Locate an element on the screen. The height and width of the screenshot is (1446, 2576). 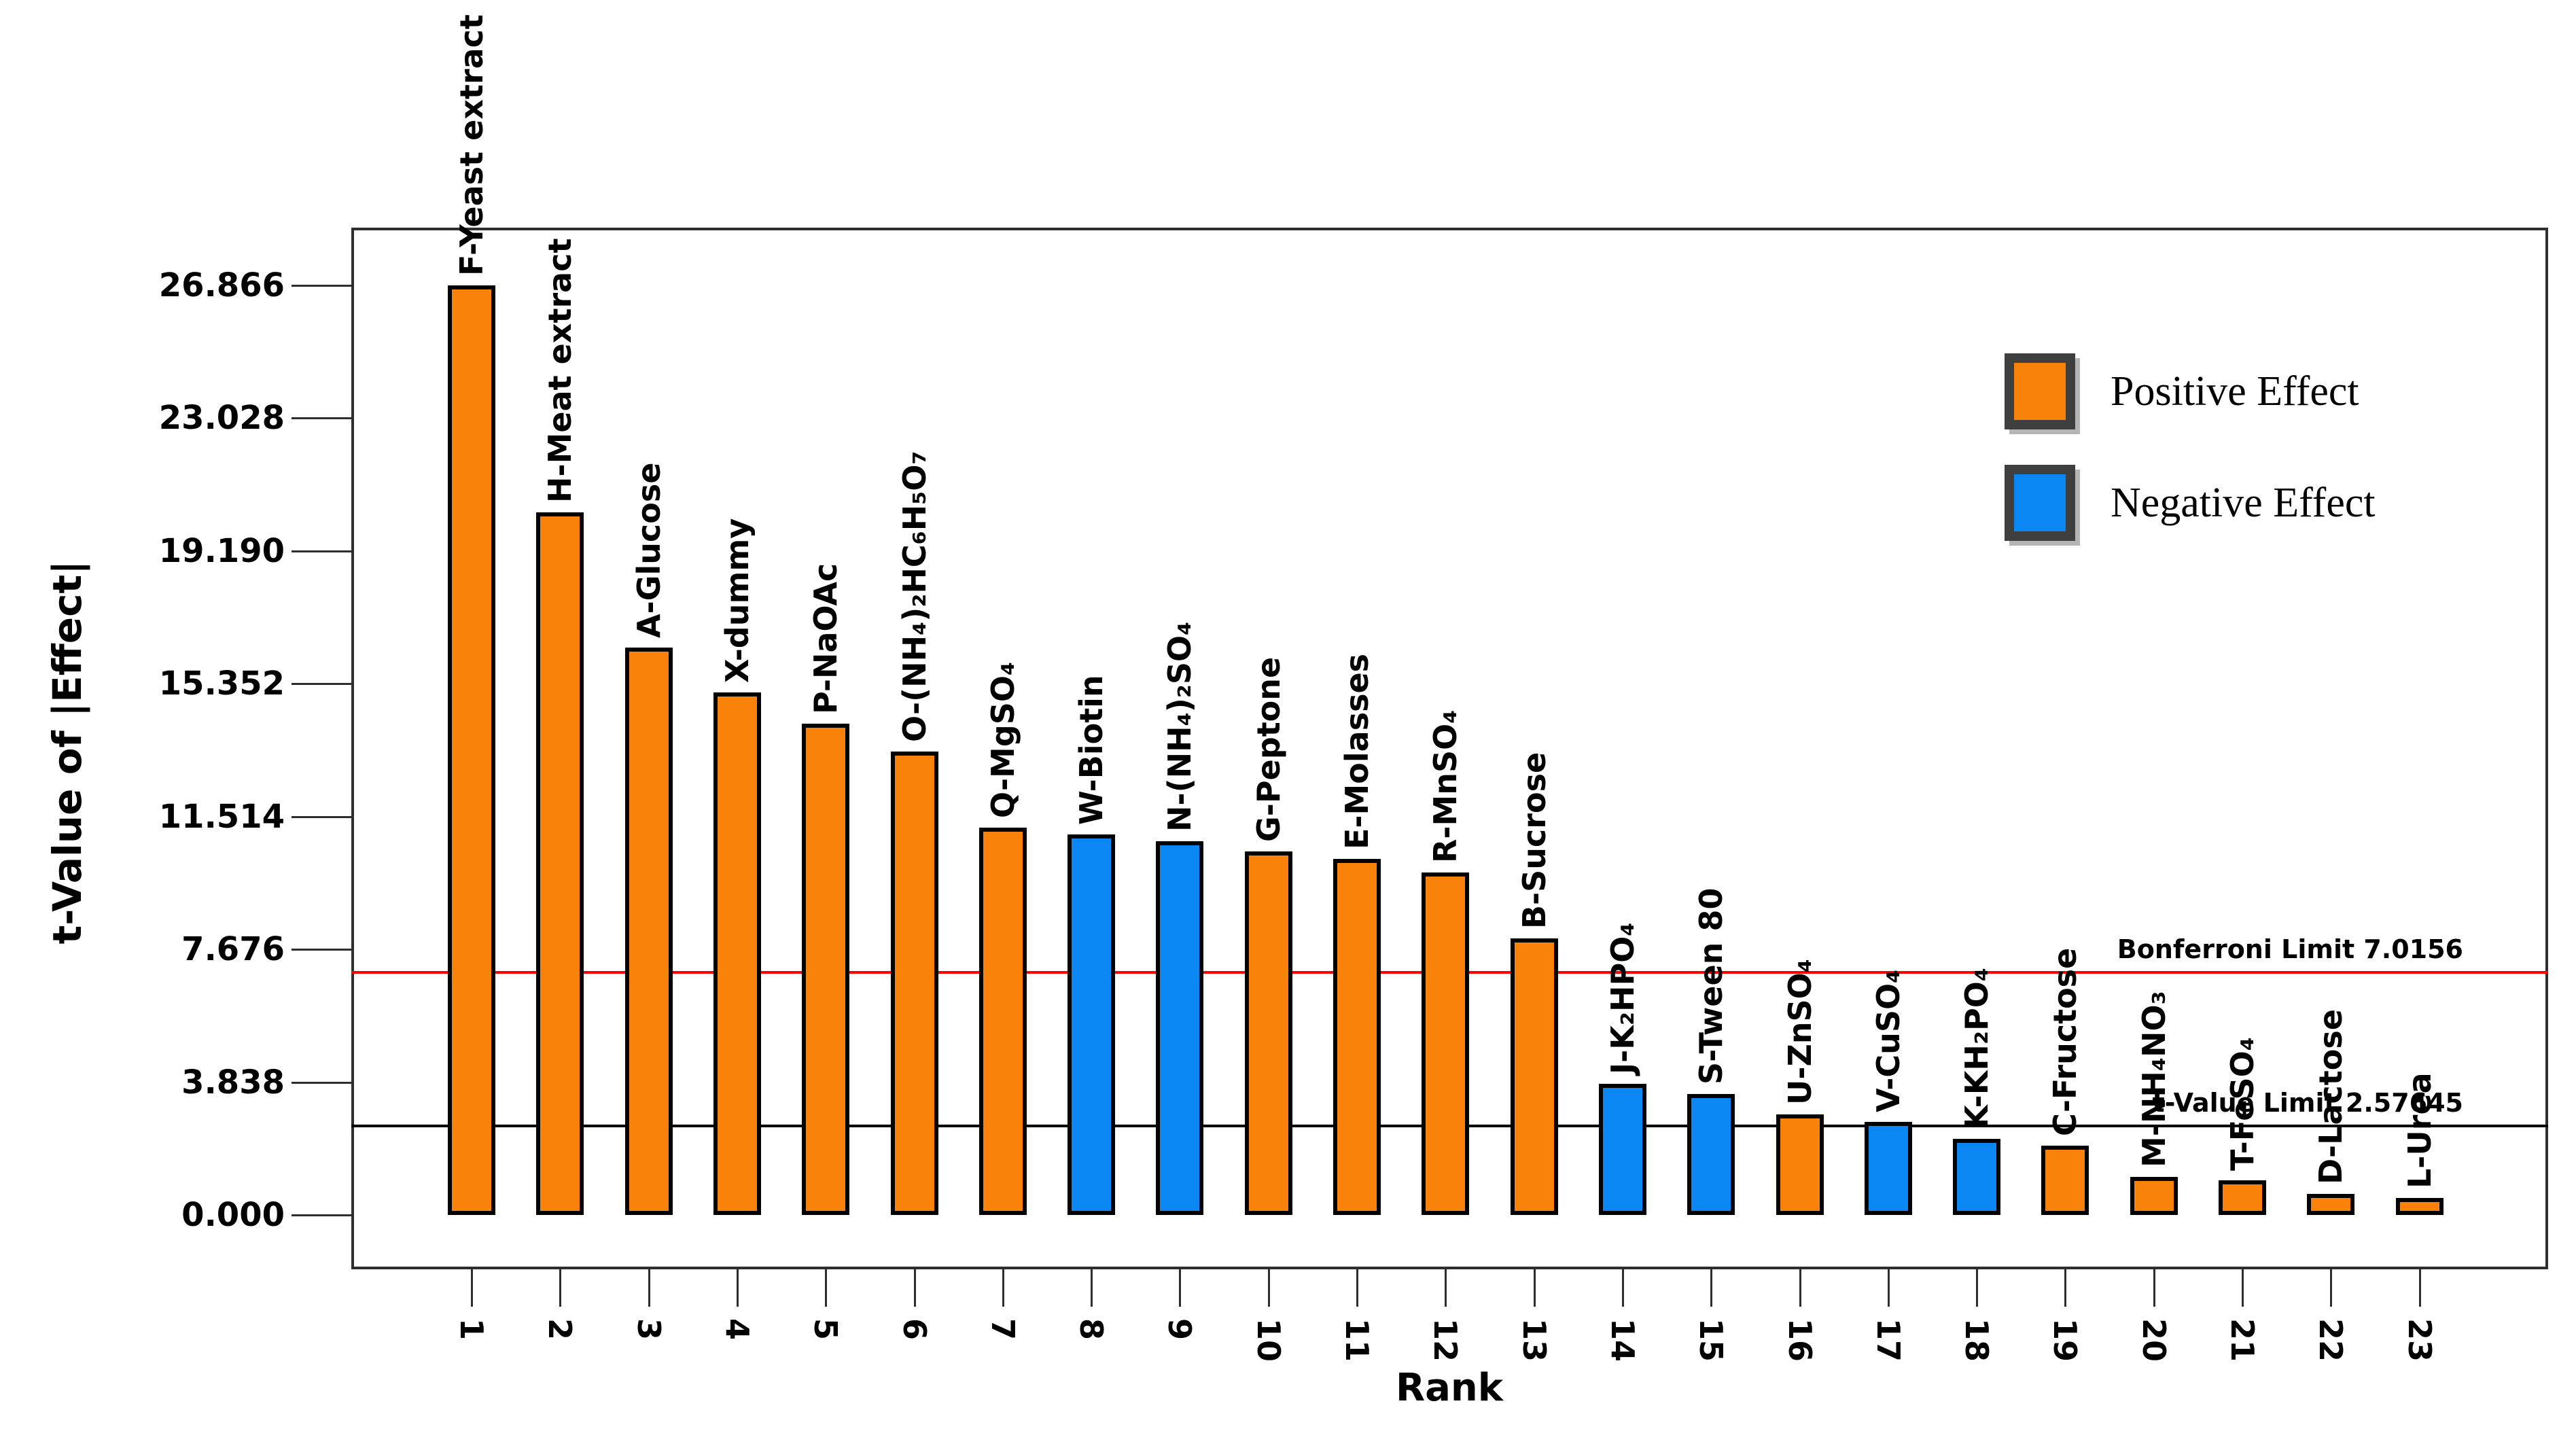
y-tick-label: 23.028 is located at coordinates (221, 418).